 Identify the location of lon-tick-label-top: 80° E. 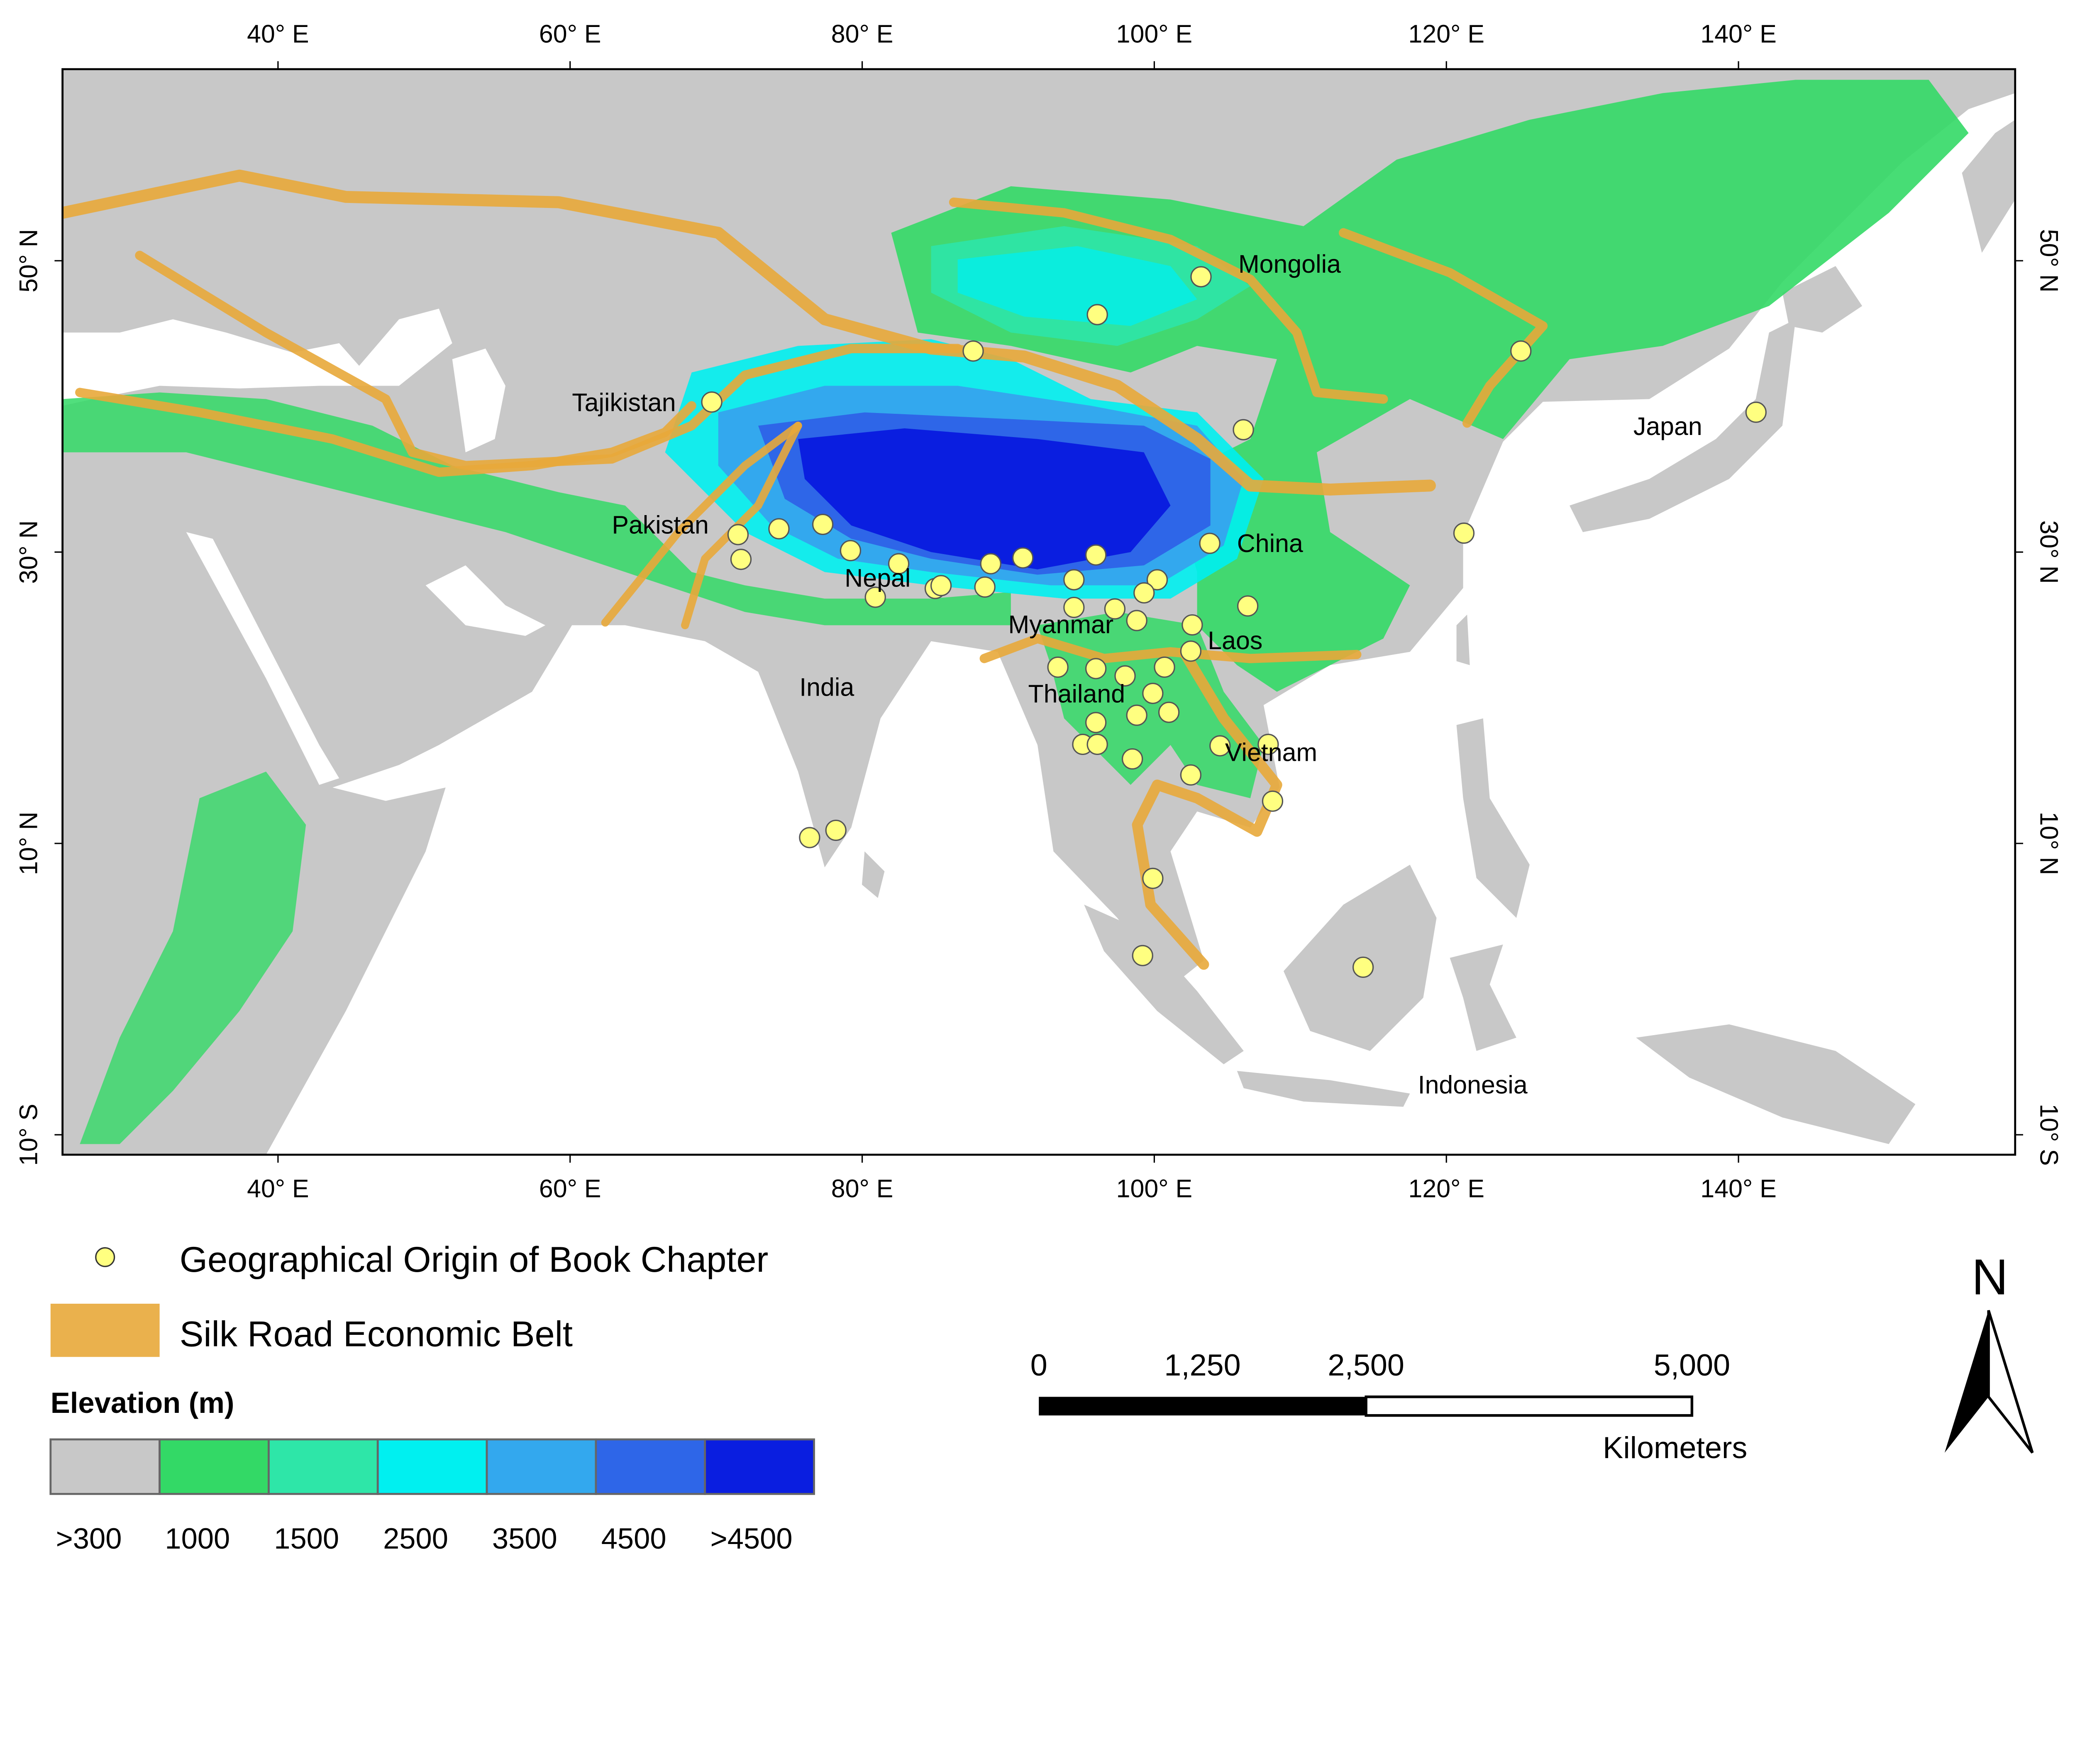
(862, 34).